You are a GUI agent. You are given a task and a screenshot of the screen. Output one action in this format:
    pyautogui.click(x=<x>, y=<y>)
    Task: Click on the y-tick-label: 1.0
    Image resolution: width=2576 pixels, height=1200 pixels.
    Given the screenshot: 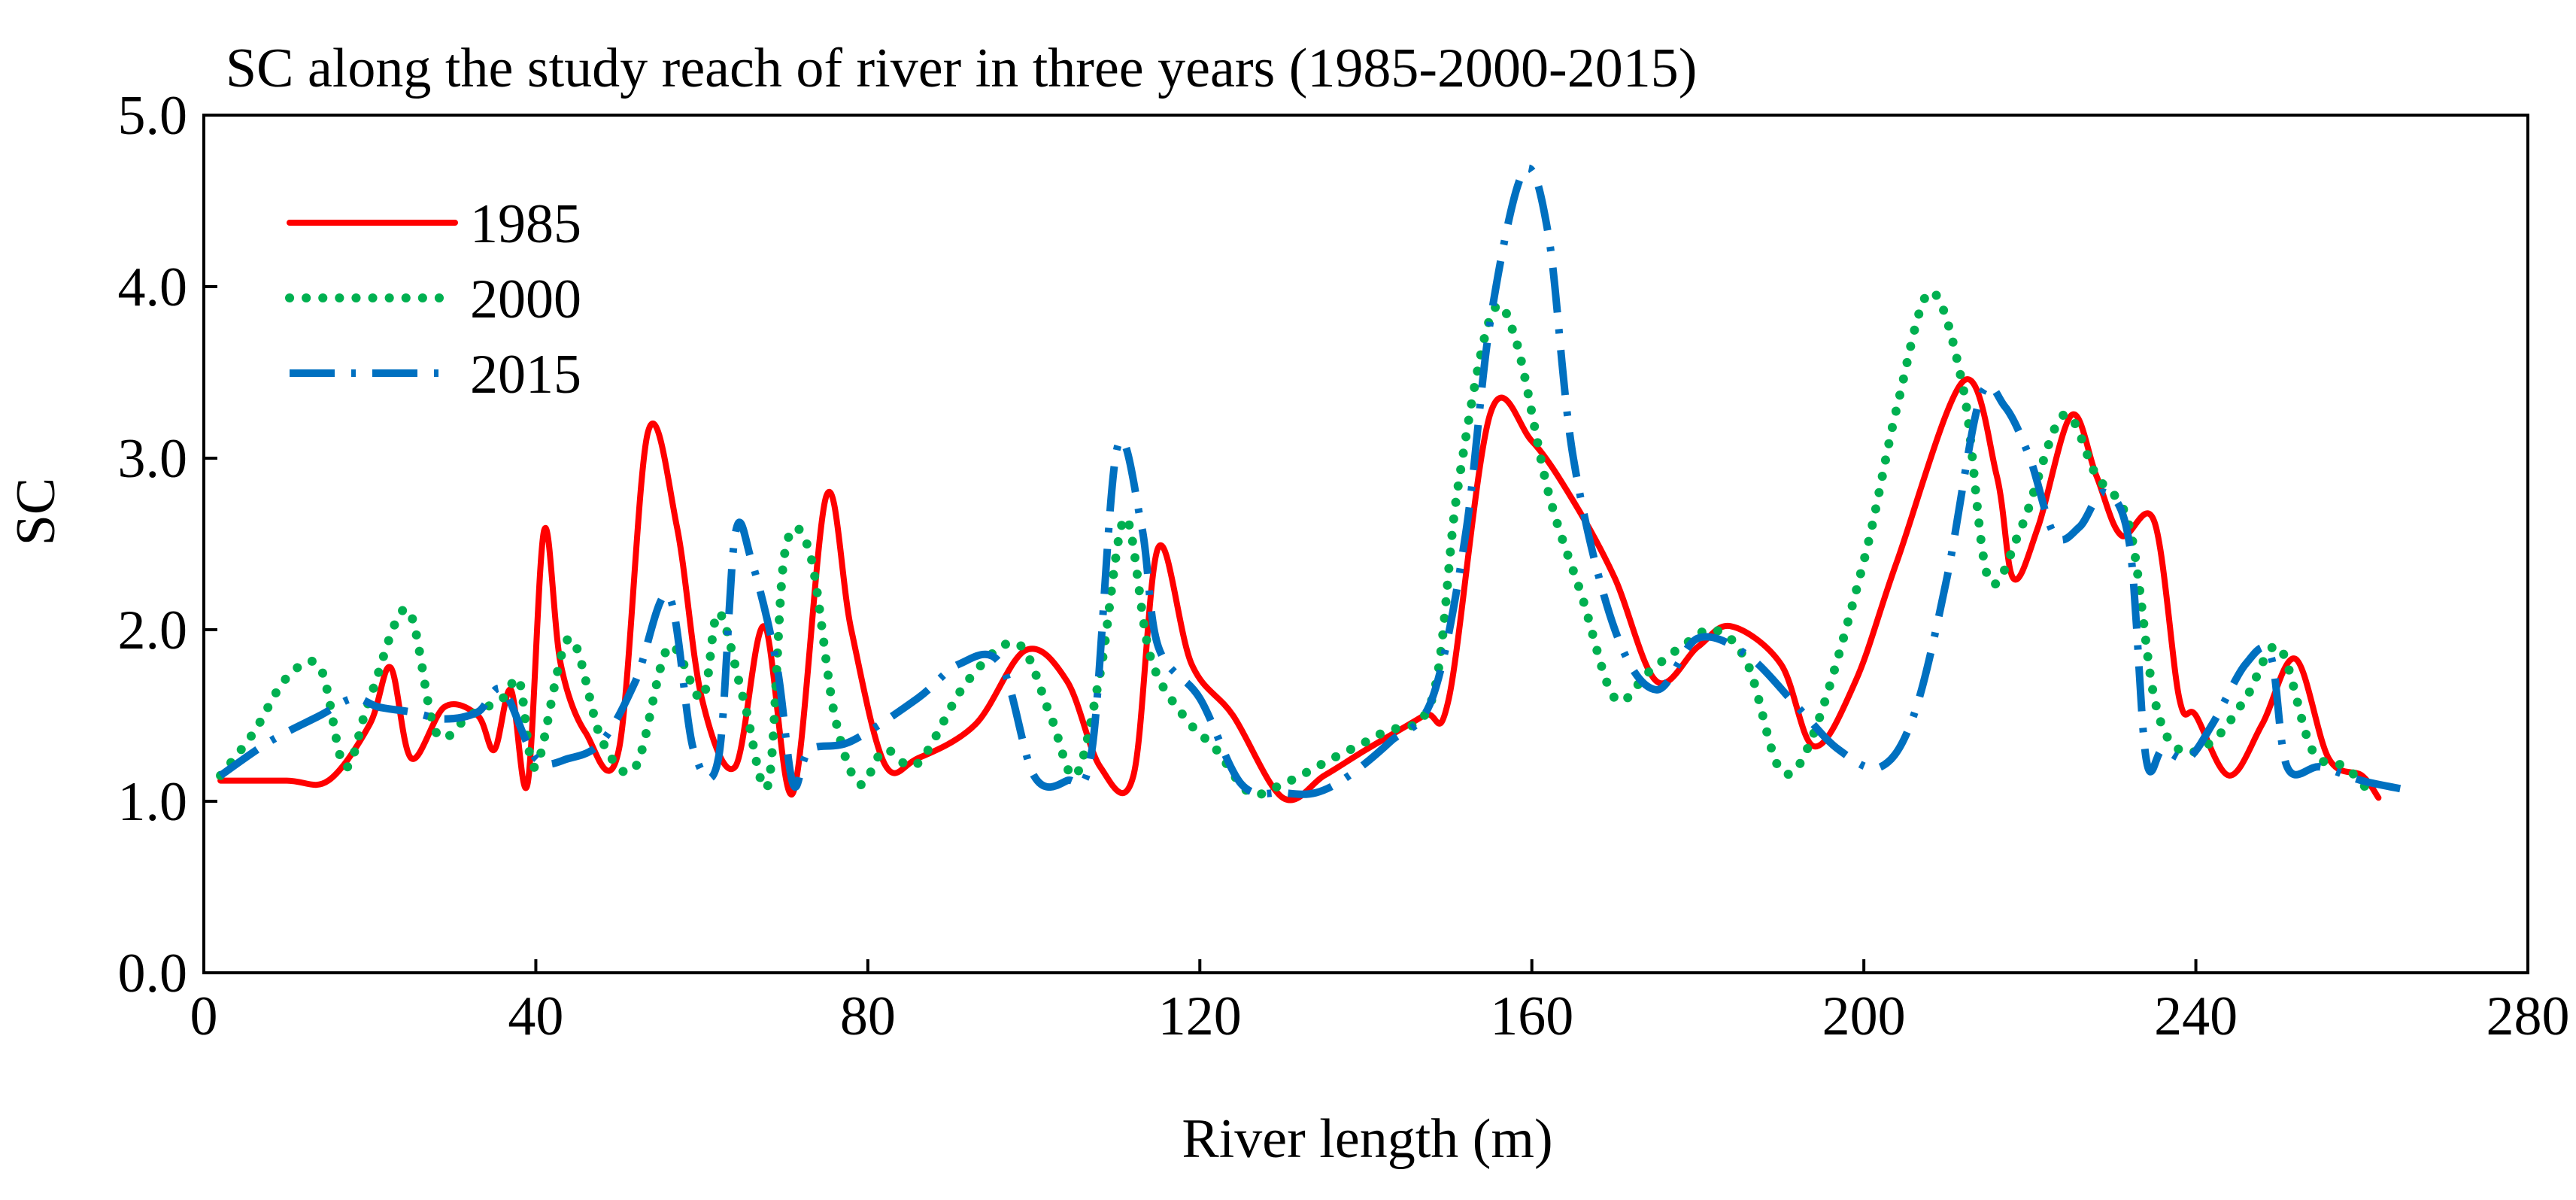 What is the action you would take?
    pyautogui.click(x=153, y=802)
    